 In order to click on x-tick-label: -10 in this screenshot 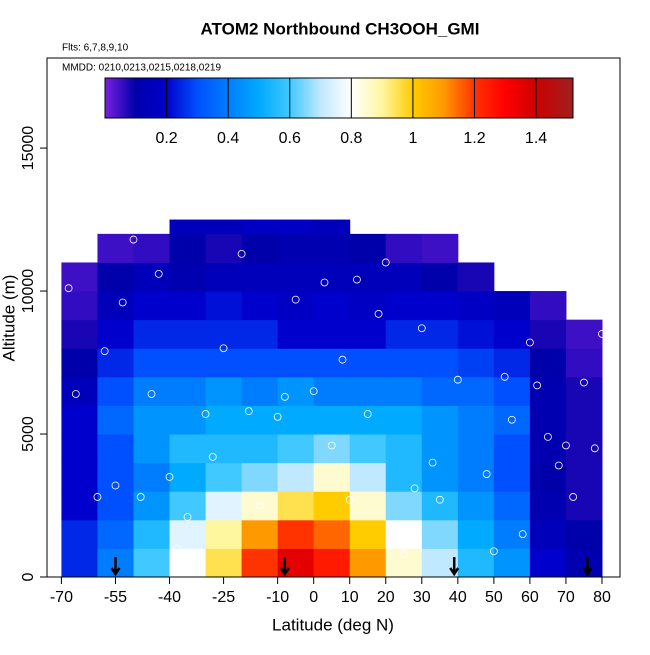, I will do `click(277, 597)`.